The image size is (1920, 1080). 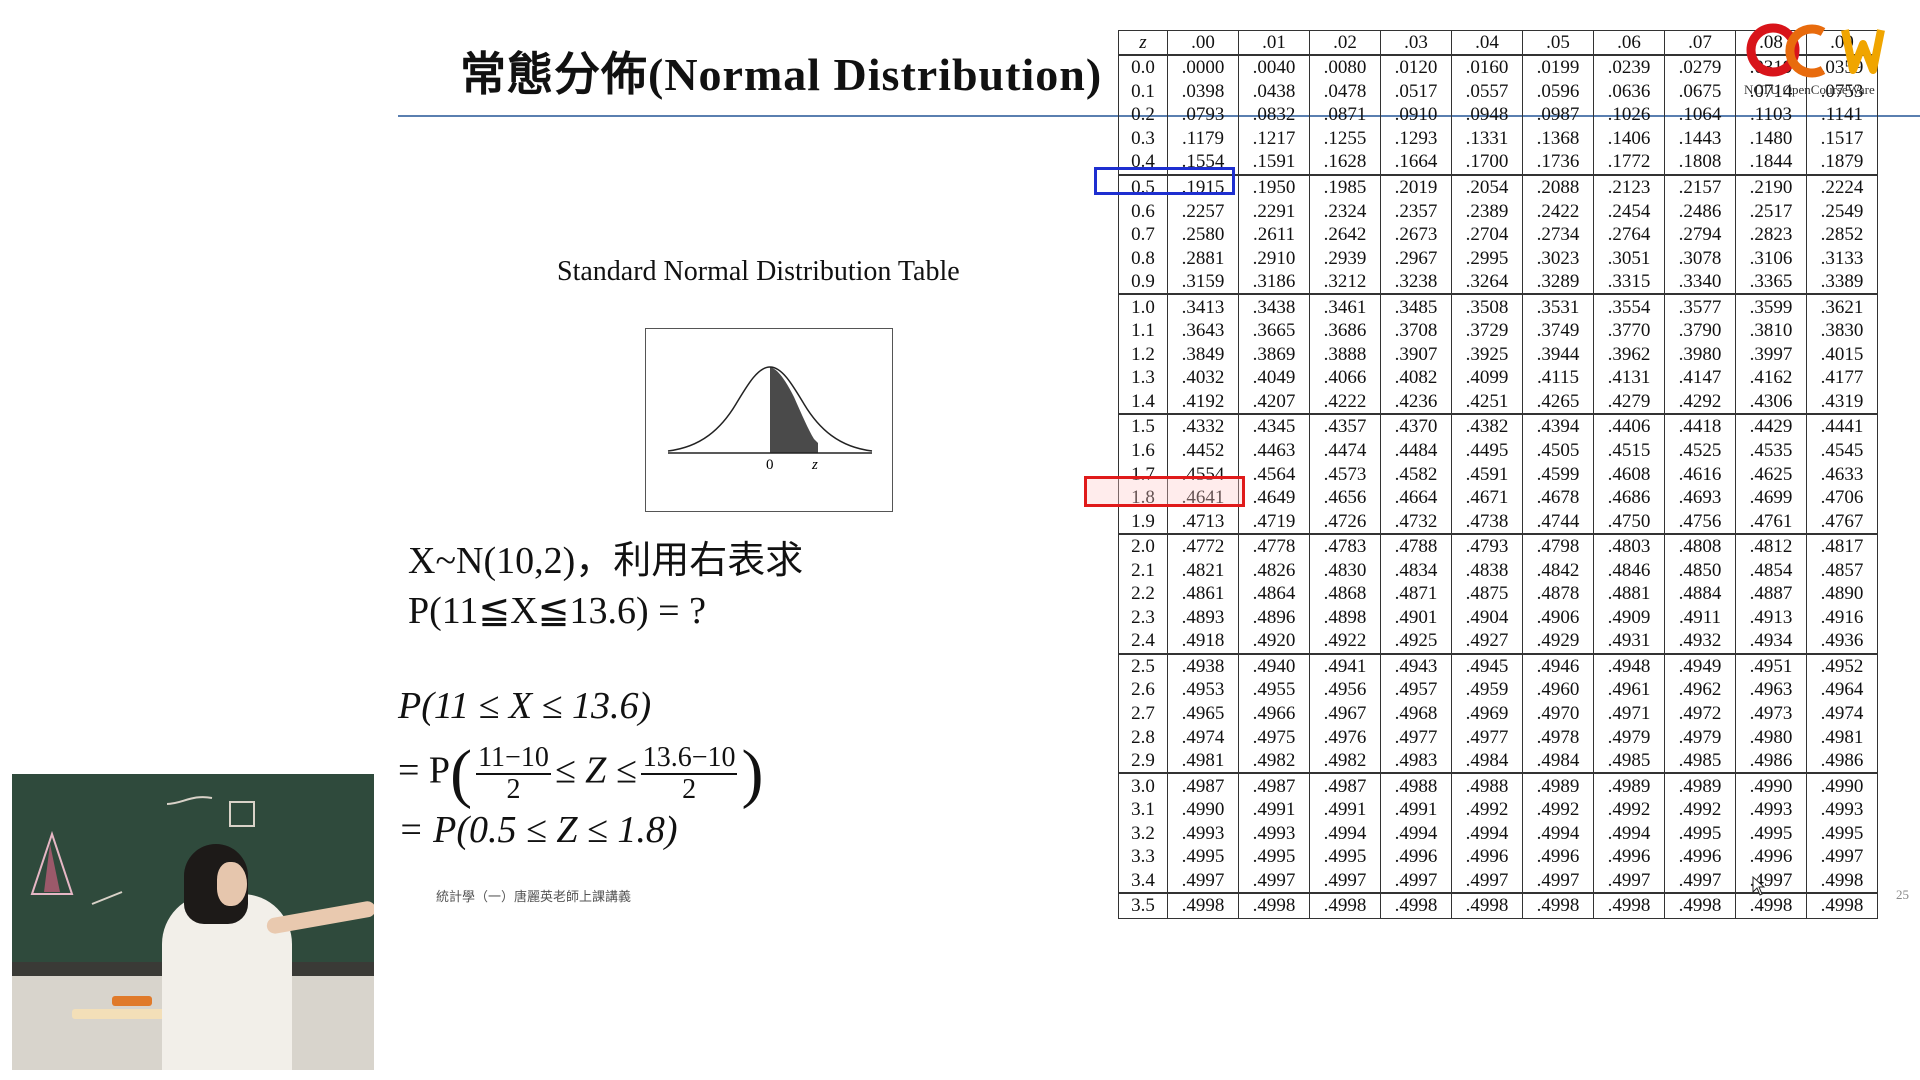 What do you see at coordinates (1274, 211) in the screenshot?
I see `probability-cell: .2291` at bounding box center [1274, 211].